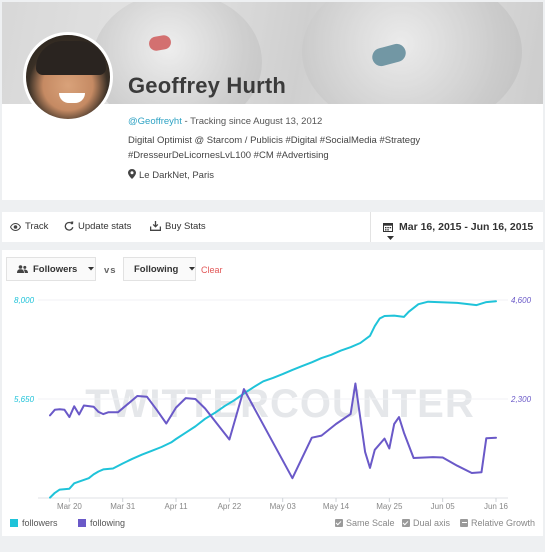 This screenshot has width=545, height=552. What do you see at coordinates (155, 226) in the screenshot?
I see `download-tray-icon` at bounding box center [155, 226].